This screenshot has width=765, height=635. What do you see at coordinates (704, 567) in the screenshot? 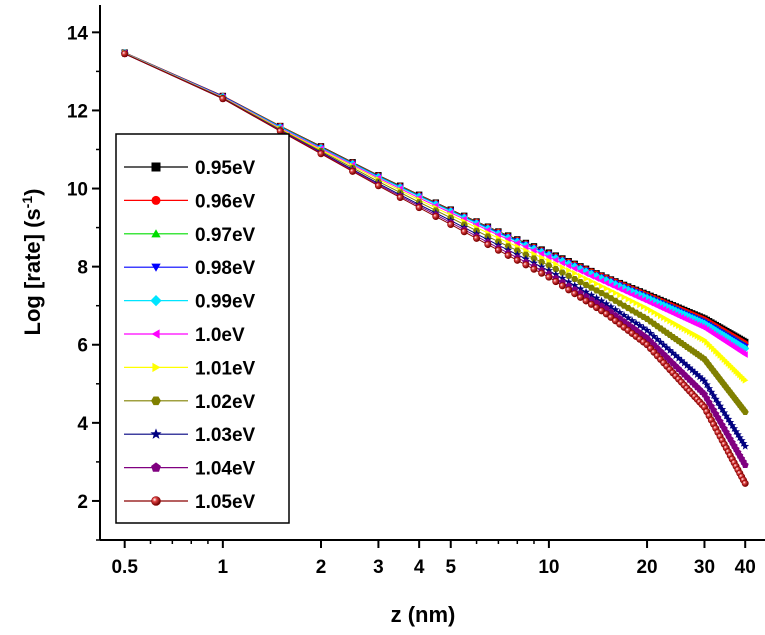
I see `x-tick-label: 30` at bounding box center [704, 567].